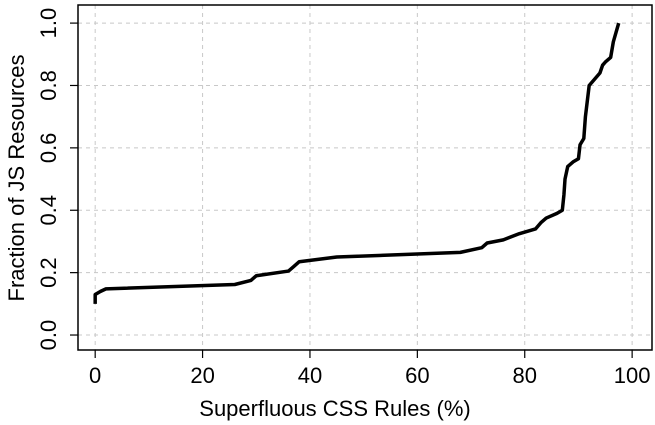 The width and height of the screenshot is (655, 425). Describe the element at coordinates (16, 178) in the screenshot. I see `y-axis-label: Fraction of JS Resources` at that location.